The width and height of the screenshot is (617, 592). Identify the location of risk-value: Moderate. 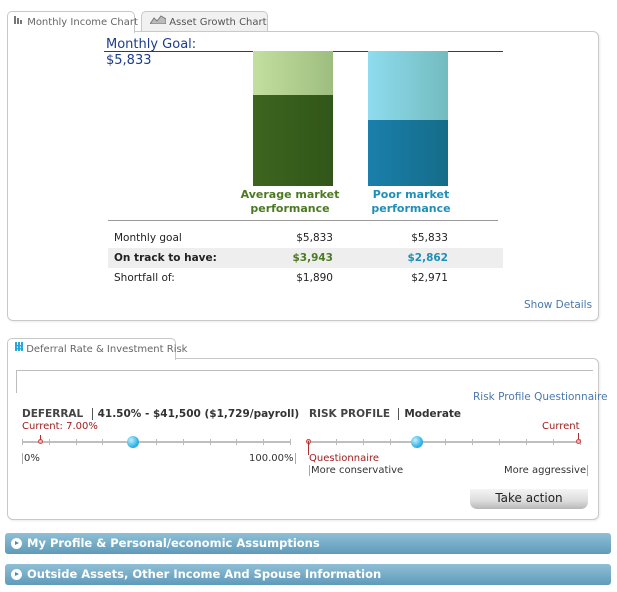
(433, 414).